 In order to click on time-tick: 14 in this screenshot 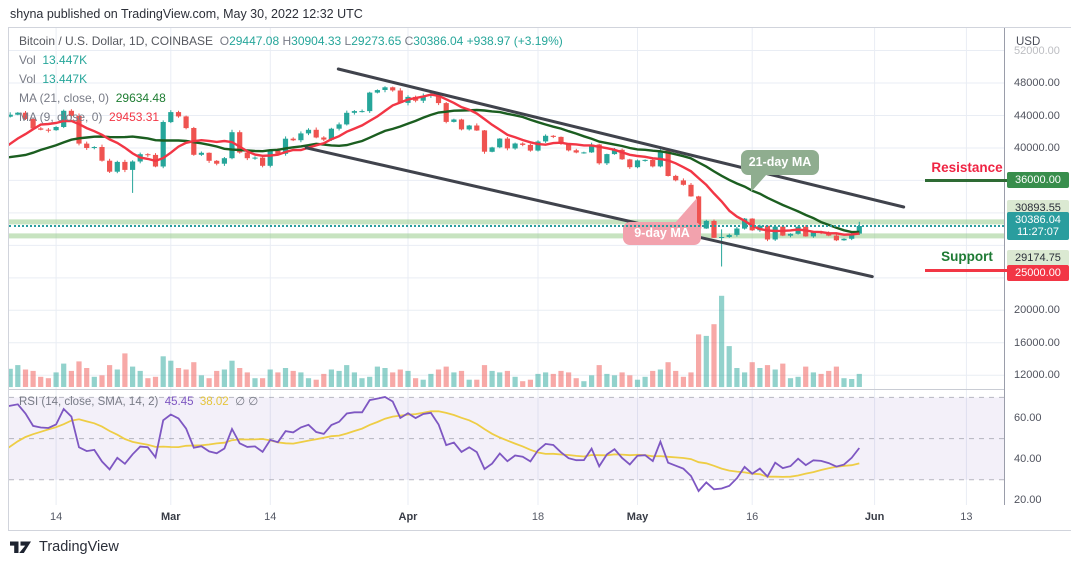, I will do `click(270, 517)`.